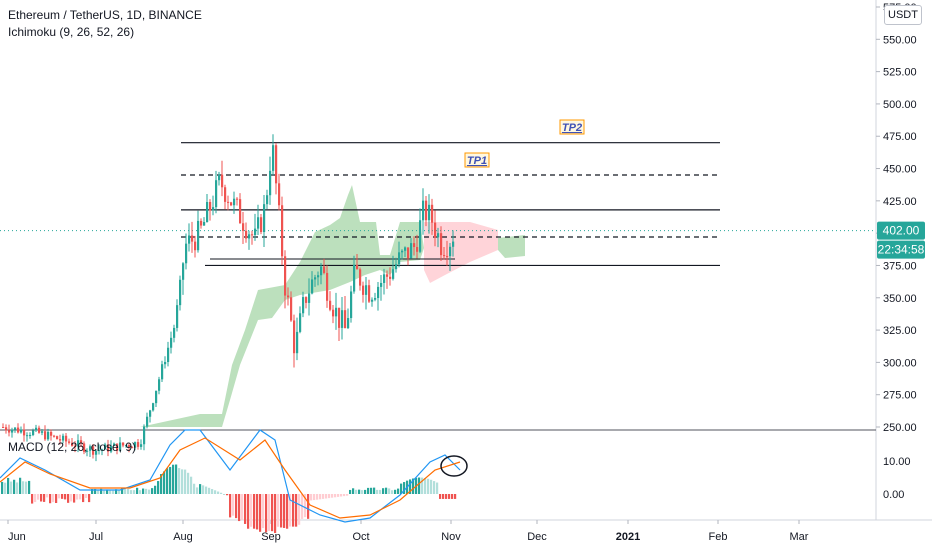  What do you see at coordinates (900, 202) in the screenshot?
I see `price-tick-label: 425.00` at bounding box center [900, 202].